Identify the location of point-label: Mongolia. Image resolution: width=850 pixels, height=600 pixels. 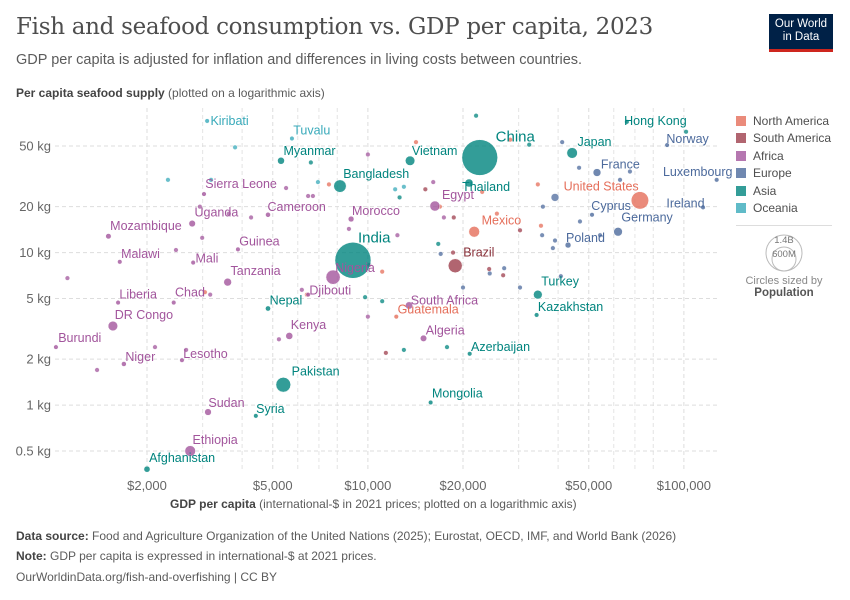
(457, 393).